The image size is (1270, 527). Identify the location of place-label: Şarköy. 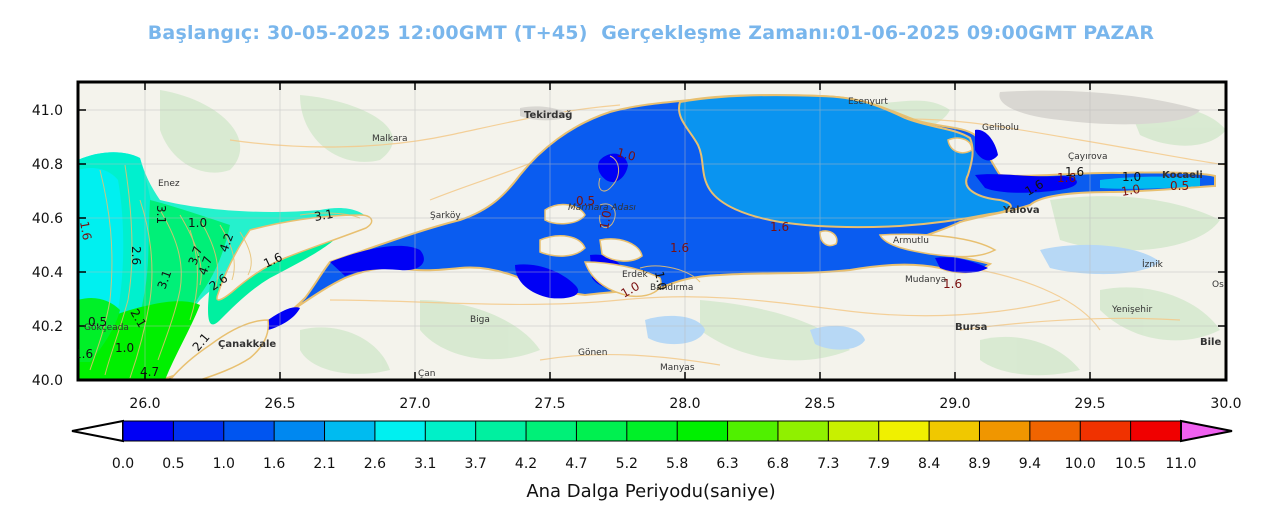
(445, 216).